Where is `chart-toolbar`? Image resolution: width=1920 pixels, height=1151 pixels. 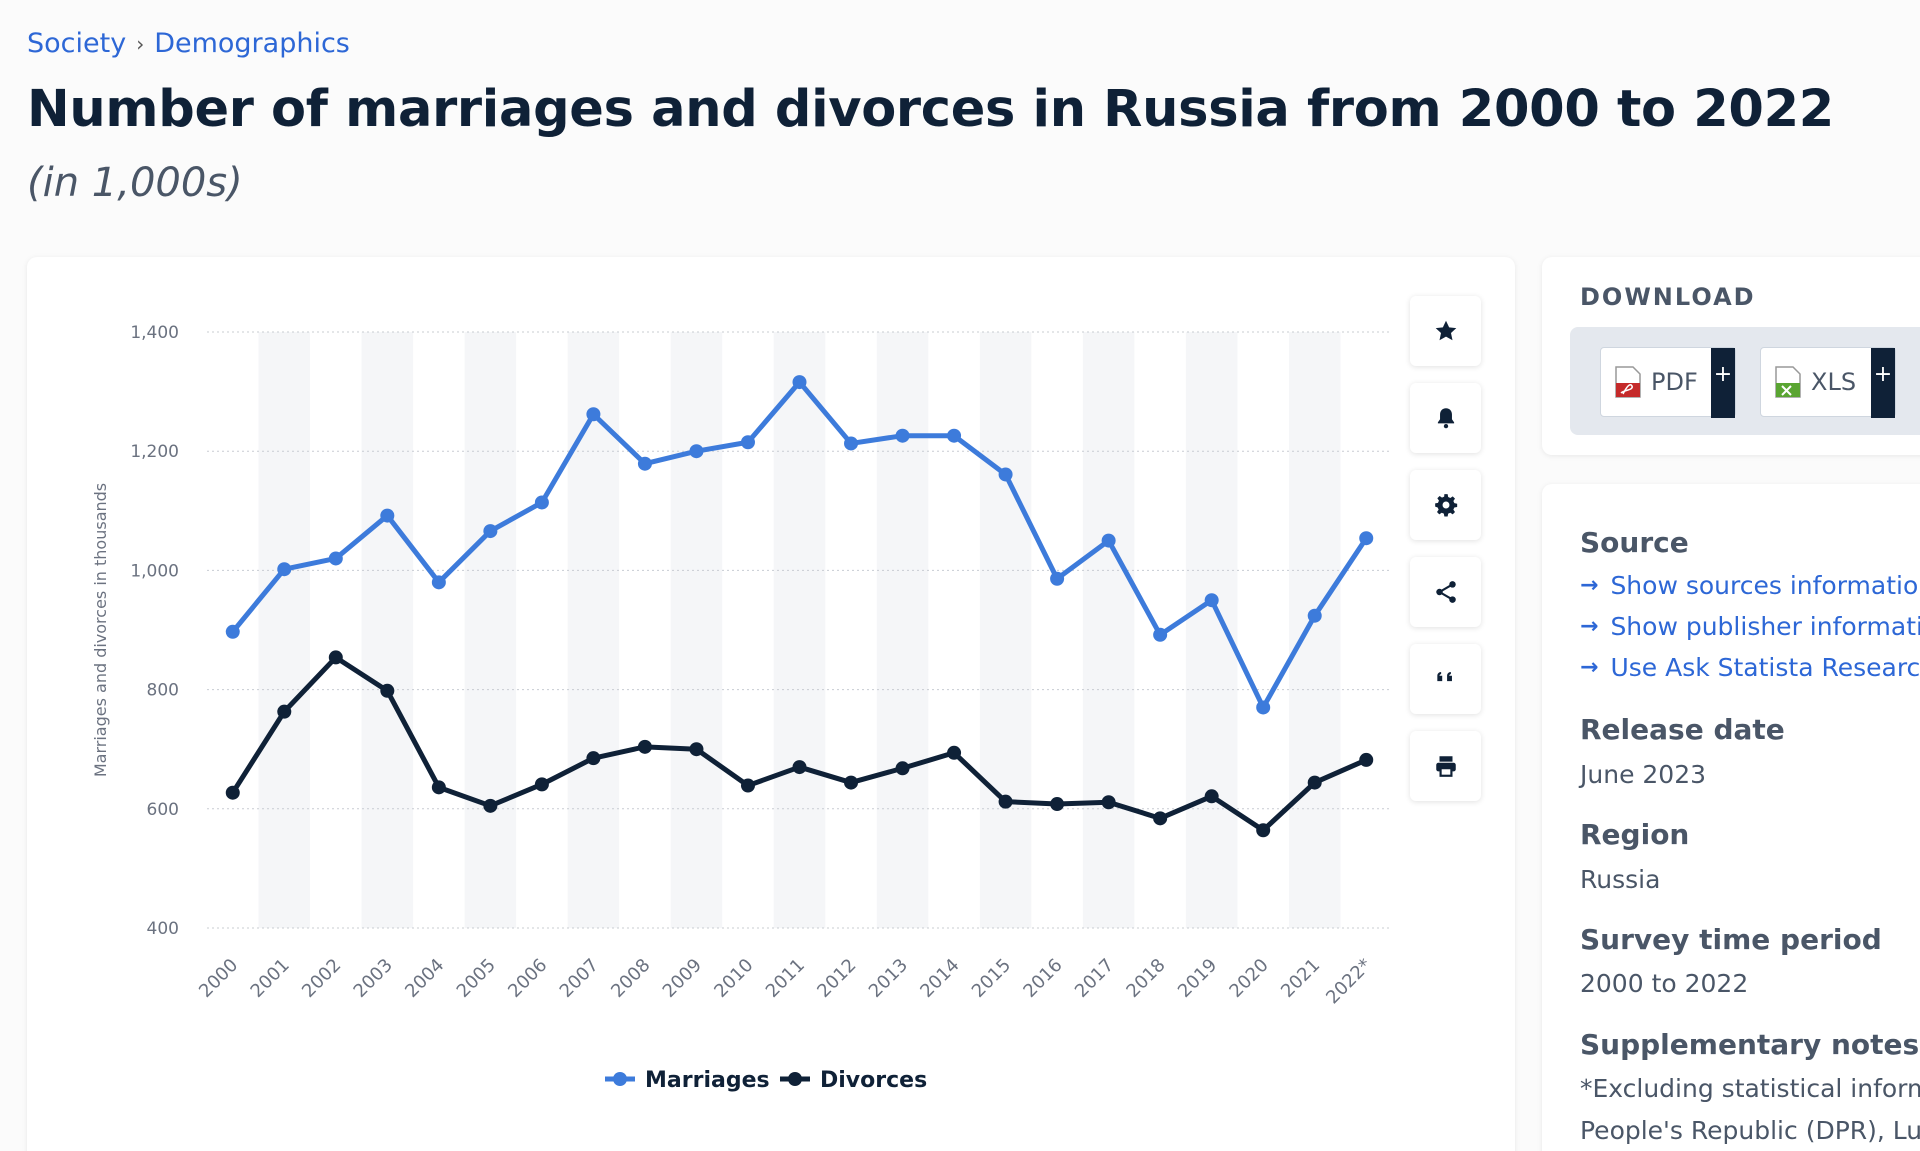
chart-toolbar is located at coordinates (1445, 548).